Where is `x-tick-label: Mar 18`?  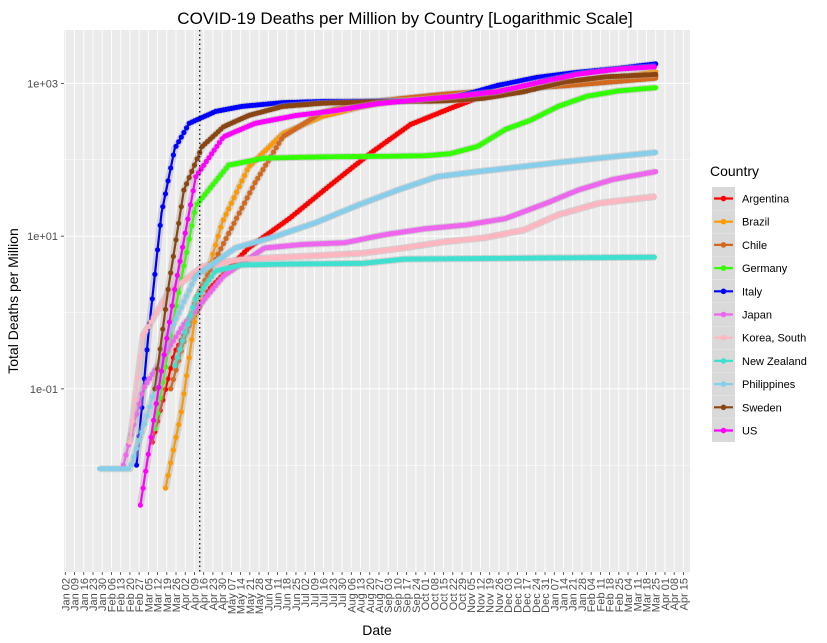 x-tick-label: Mar 18 is located at coordinates (648, 595).